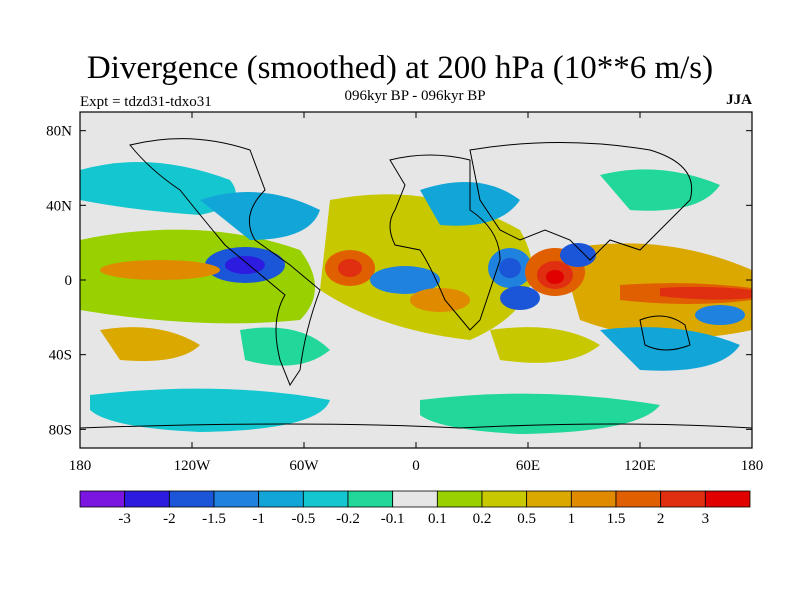  Describe the element at coordinates (526, 519) in the screenshot. I see `colorbar-label: 0.5` at that location.